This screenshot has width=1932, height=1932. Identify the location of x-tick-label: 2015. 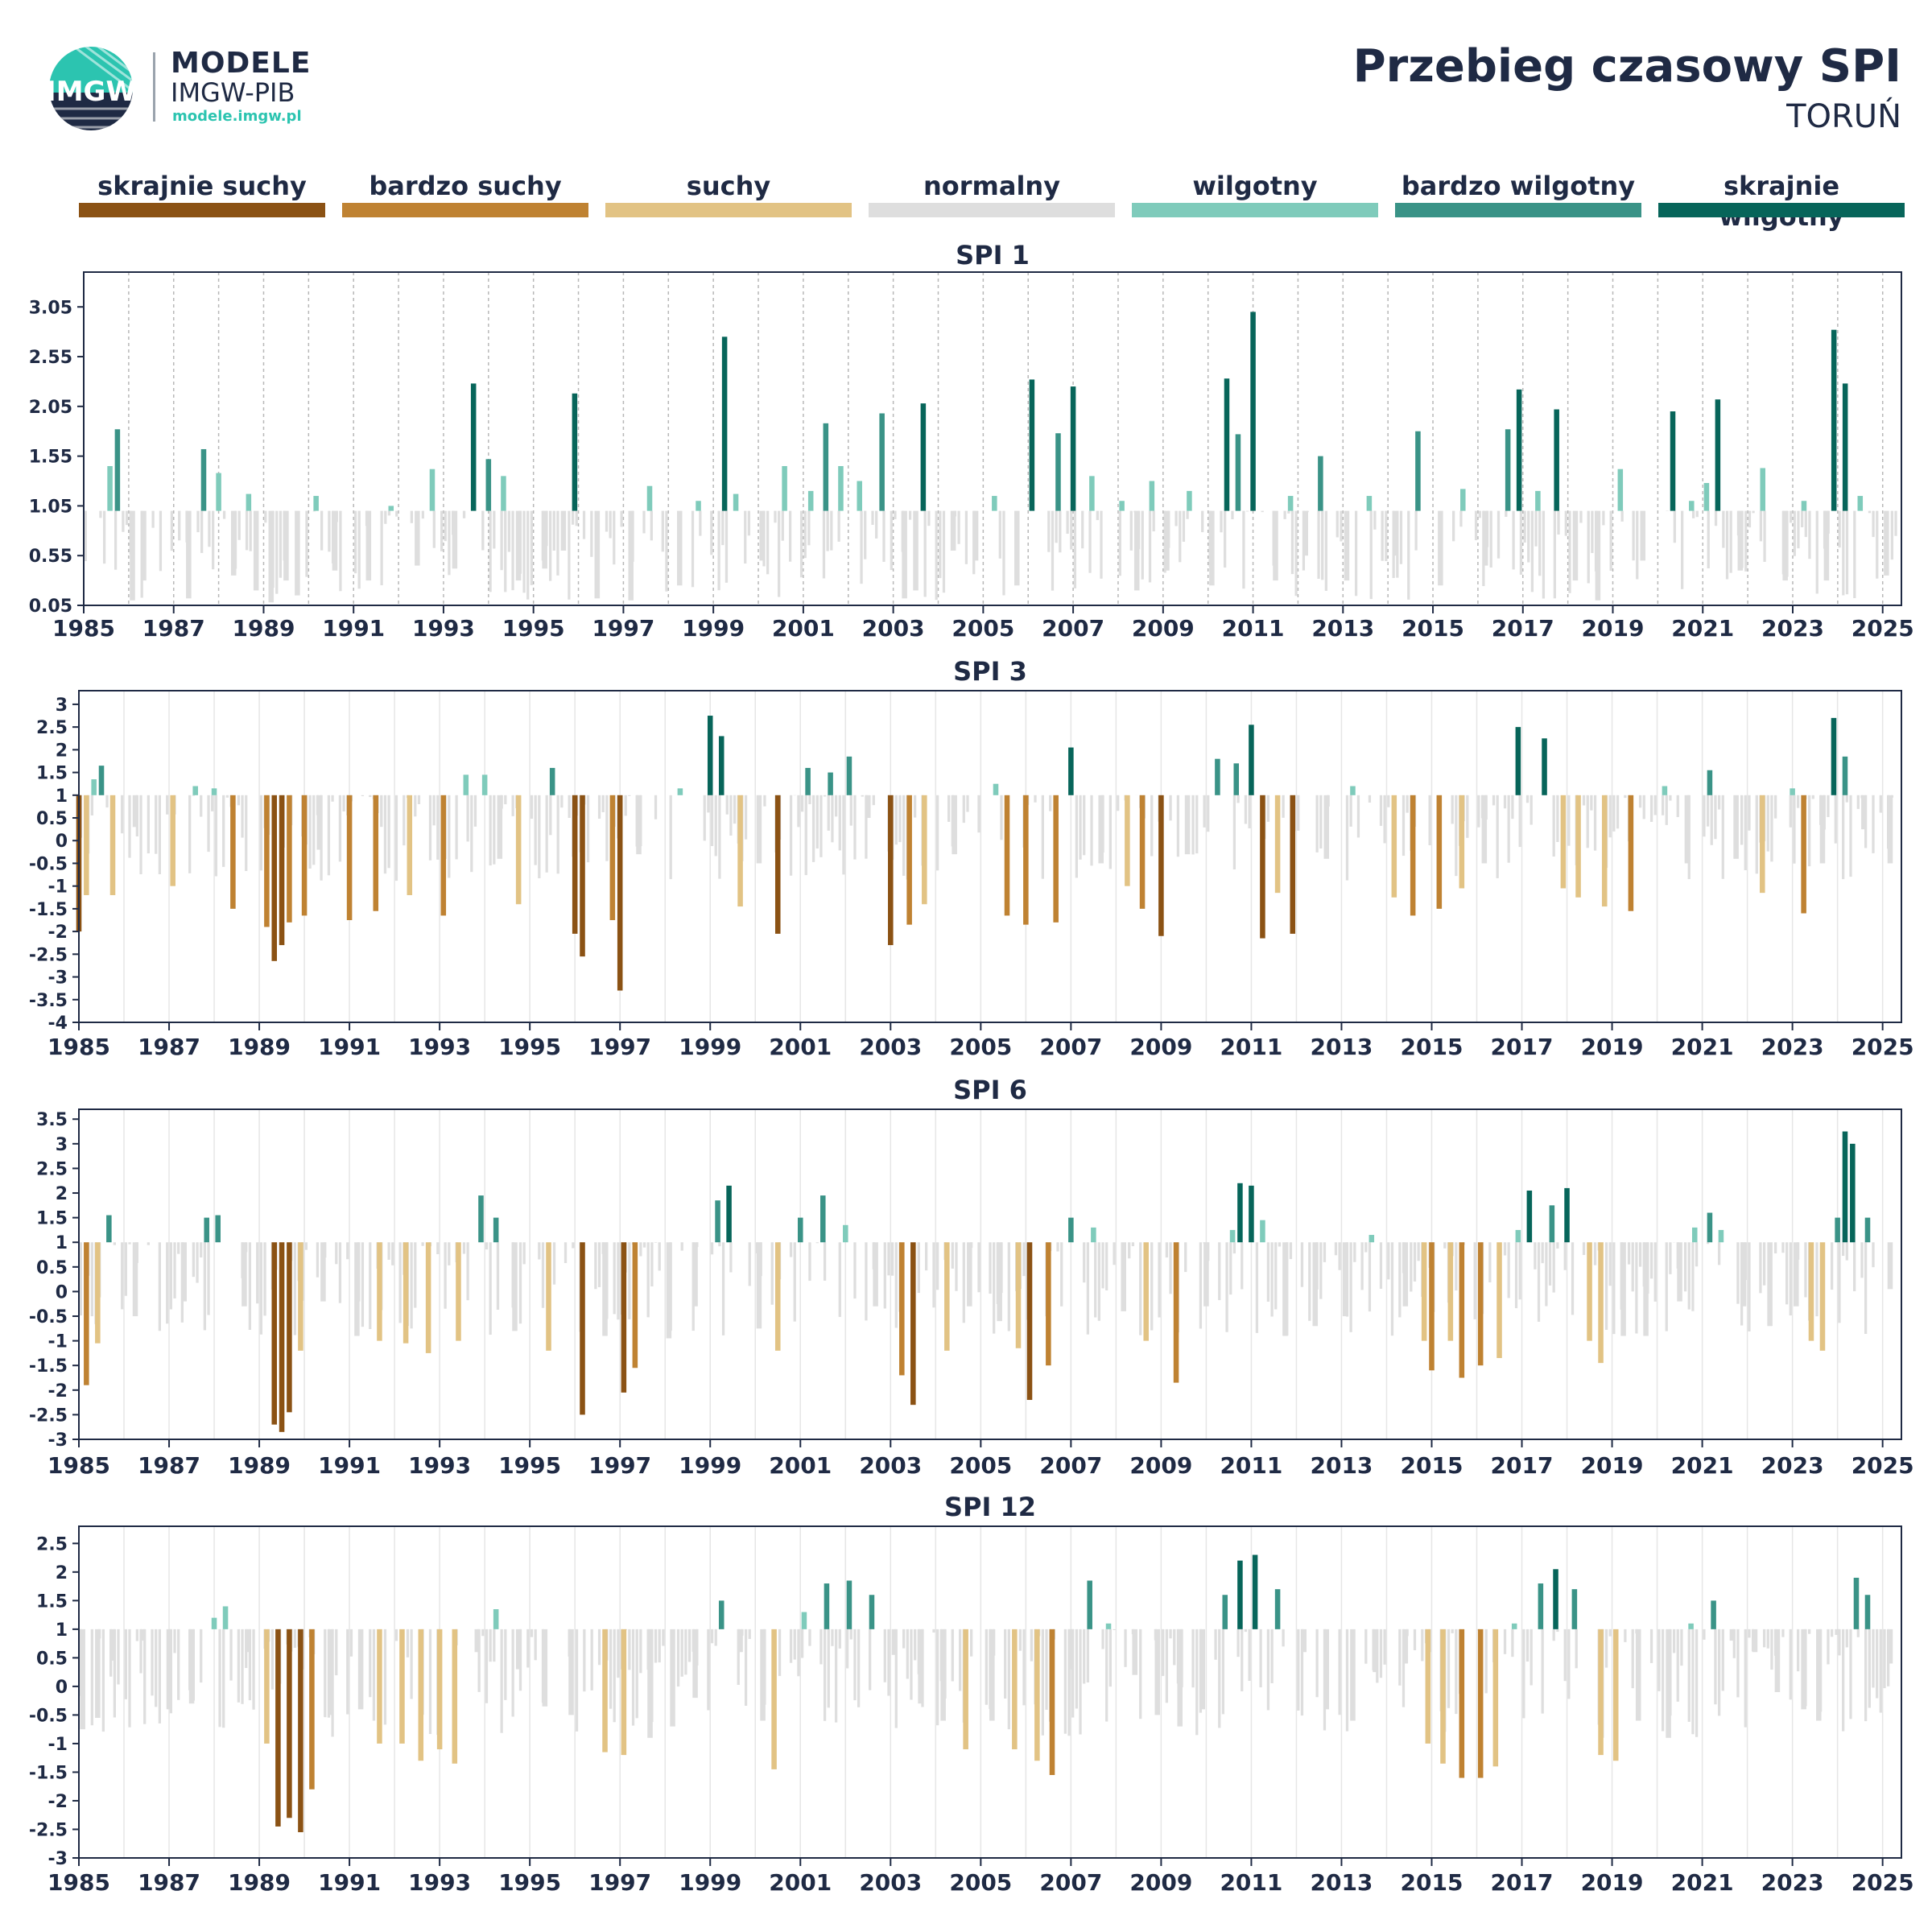
(1432, 1047).